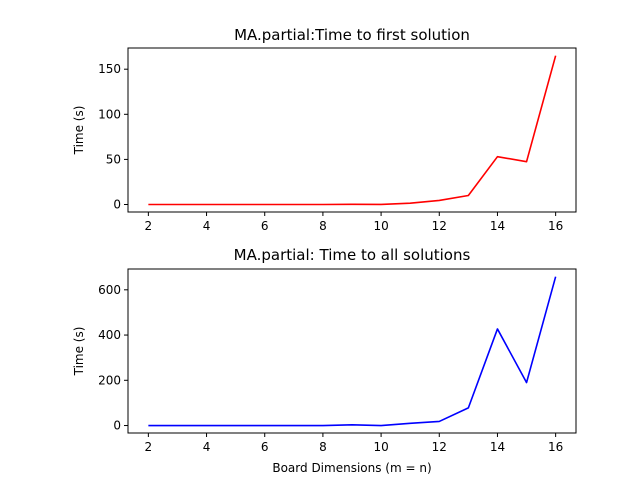 The width and height of the screenshot is (640, 480). Describe the element at coordinates (351, 468) in the screenshot. I see `x-axis-label: Board Dimensions (m = n)` at that location.